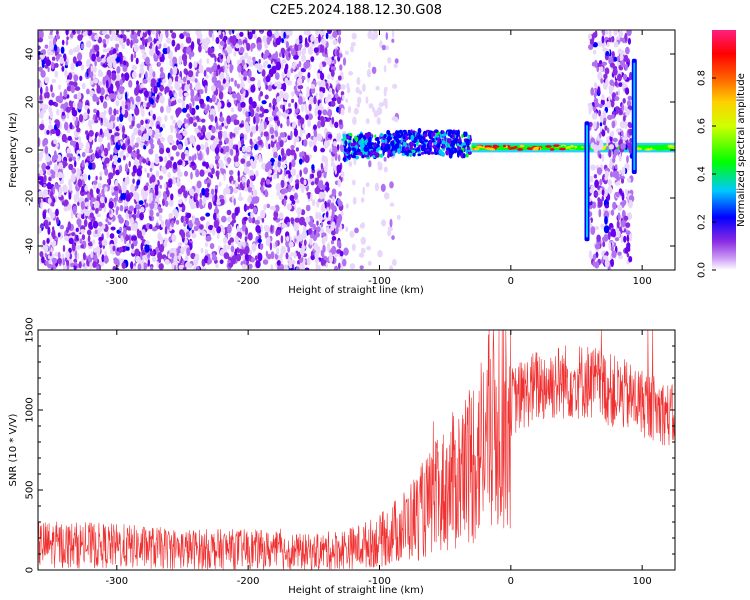  I want to click on heatmap-ylabel: Frequency (Hz), so click(13, 150).